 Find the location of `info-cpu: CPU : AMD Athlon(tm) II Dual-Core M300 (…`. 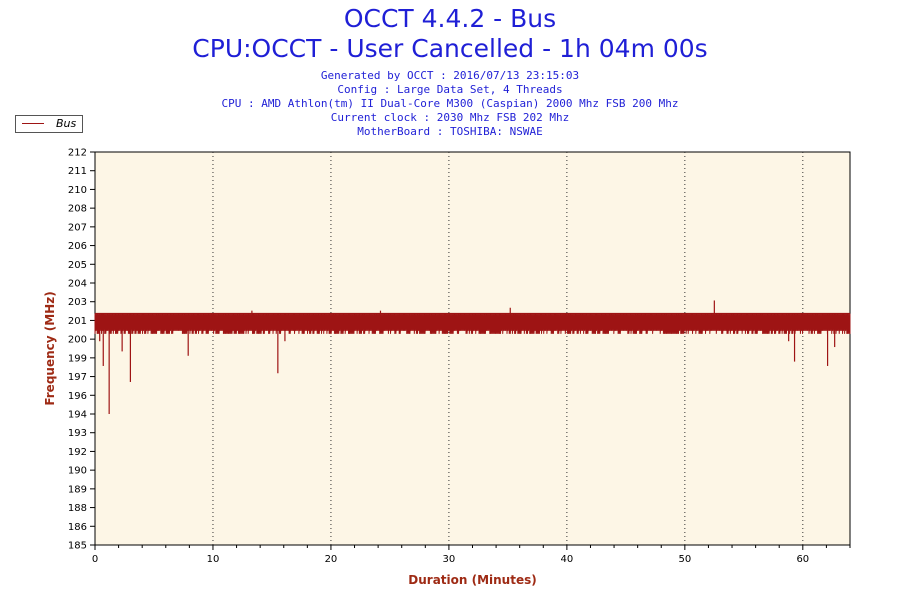

info-cpu: CPU : AMD Athlon(tm) II Dual-Core M300 (… is located at coordinates (450, 103).